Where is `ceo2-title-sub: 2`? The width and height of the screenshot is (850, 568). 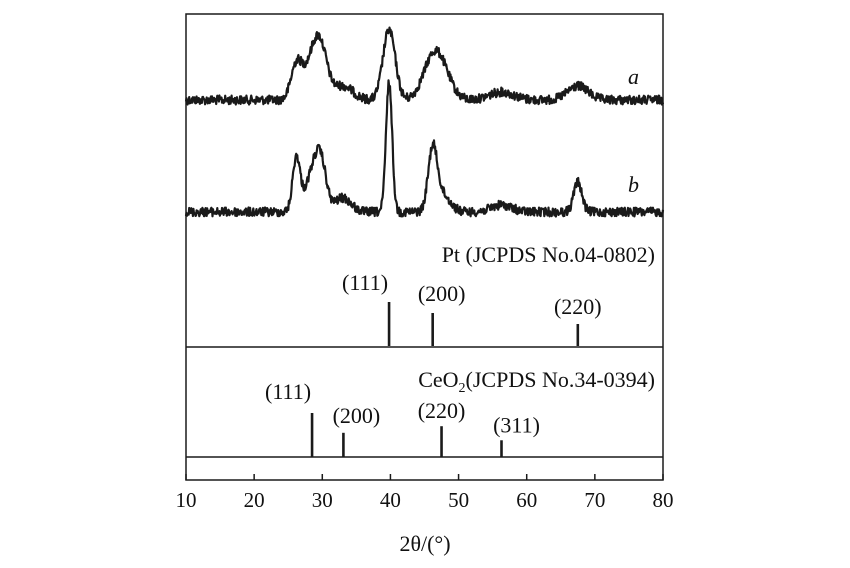 ceo2-title-sub: 2 is located at coordinates (462, 388).